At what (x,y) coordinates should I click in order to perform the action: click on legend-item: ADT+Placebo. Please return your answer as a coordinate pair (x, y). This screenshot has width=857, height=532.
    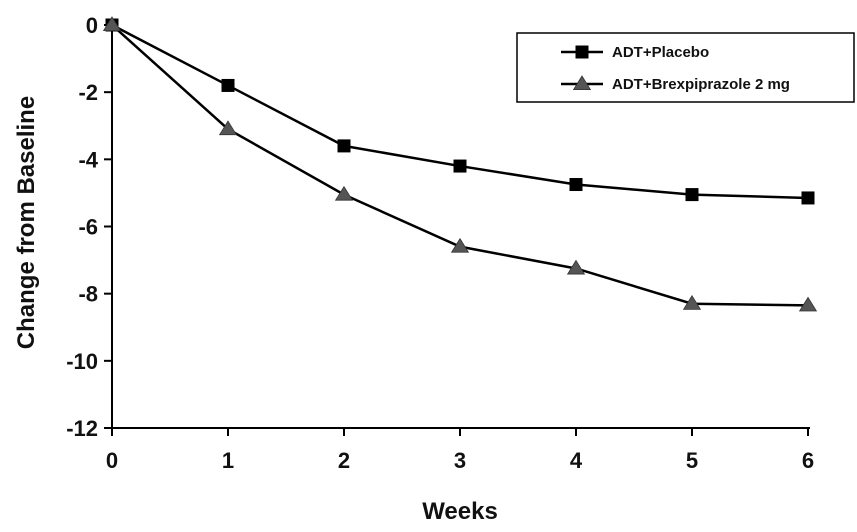
    Looking at the image, I should click on (635, 52).